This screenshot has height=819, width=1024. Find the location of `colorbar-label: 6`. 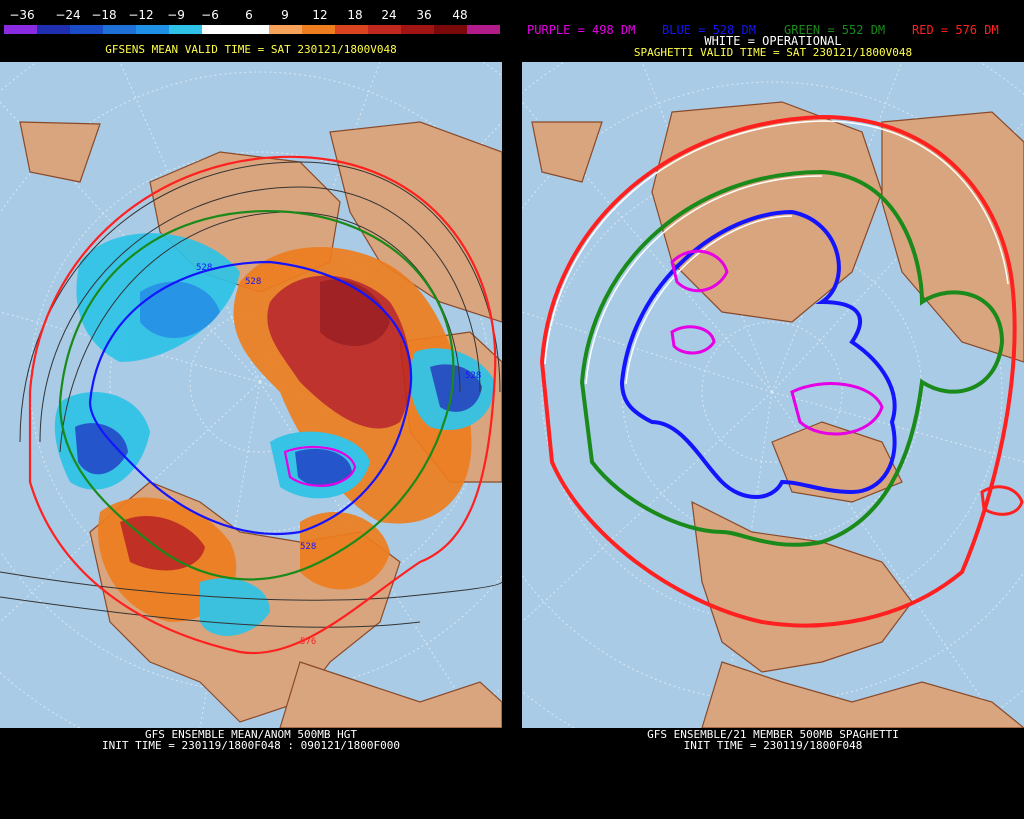

colorbar-label: 6 is located at coordinates (249, 15).